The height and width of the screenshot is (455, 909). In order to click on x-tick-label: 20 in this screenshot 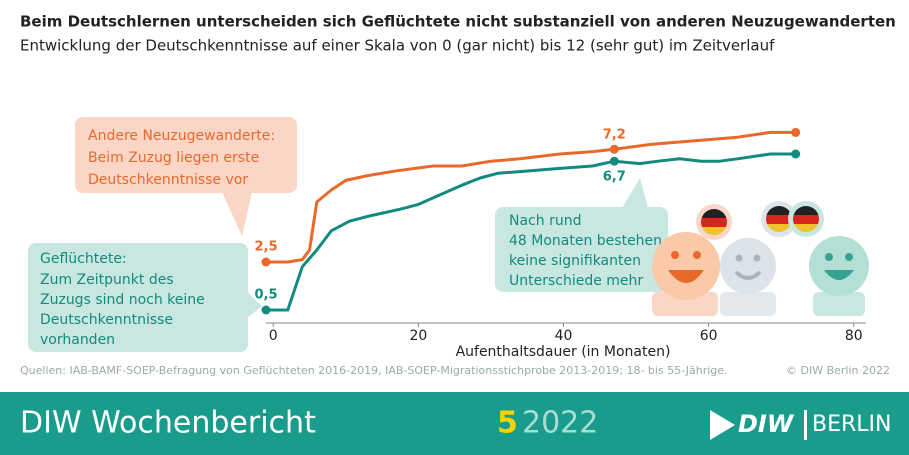, I will do `click(418, 336)`.